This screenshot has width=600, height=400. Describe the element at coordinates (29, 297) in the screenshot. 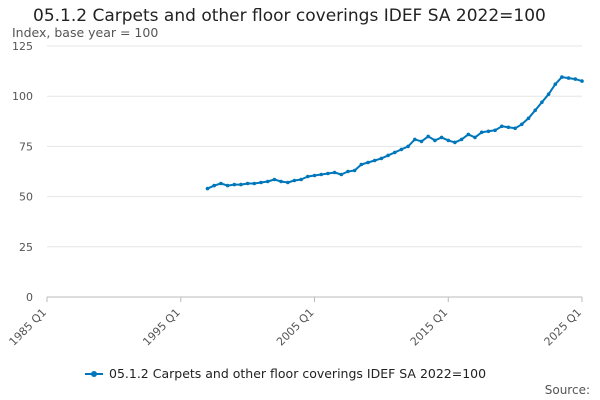

I see `y-tick-label: 0` at that location.